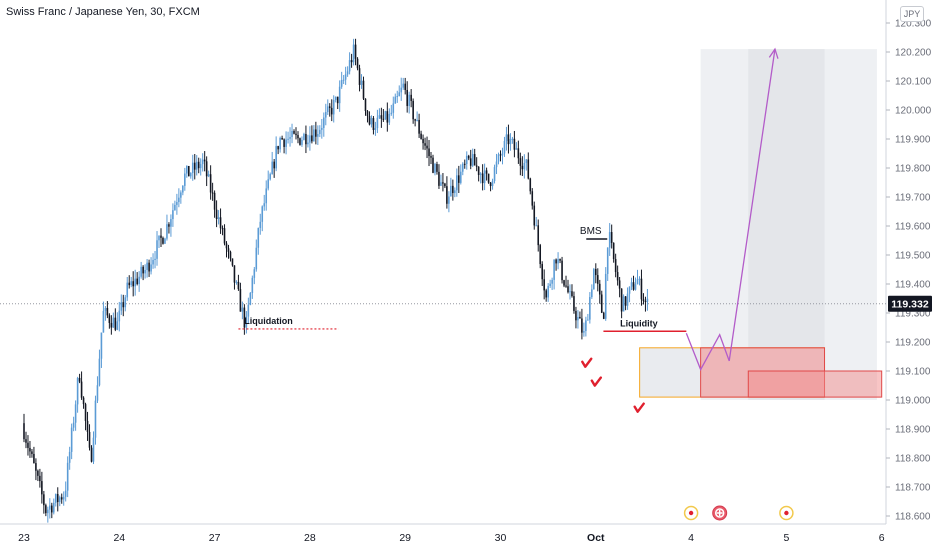 This screenshot has height=550, width=932. I want to click on stop-zone-extended, so click(815, 384).